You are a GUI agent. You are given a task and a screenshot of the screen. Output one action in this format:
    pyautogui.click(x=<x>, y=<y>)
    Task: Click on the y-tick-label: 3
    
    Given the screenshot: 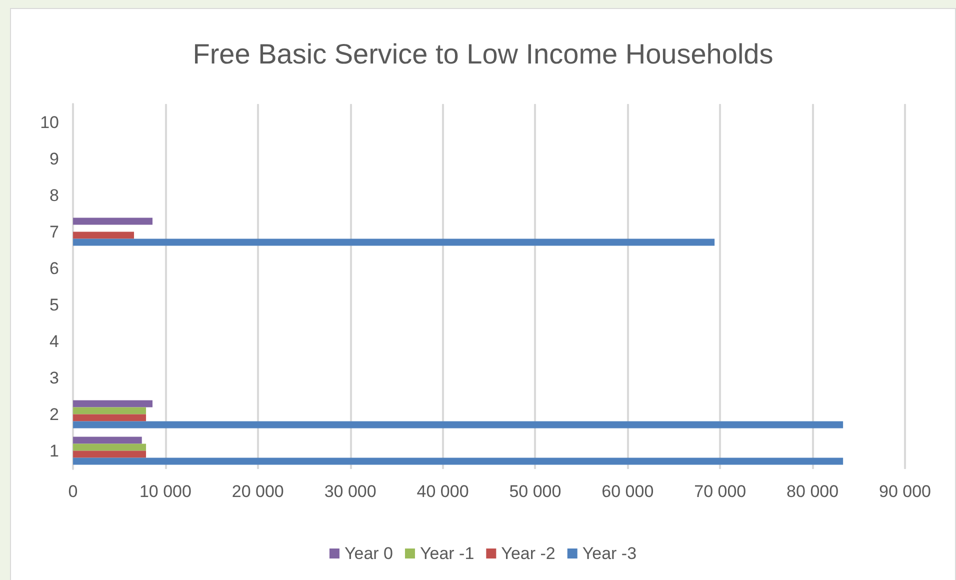 What is the action you would take?
    pyautogui.click(x=54, y=378)
    